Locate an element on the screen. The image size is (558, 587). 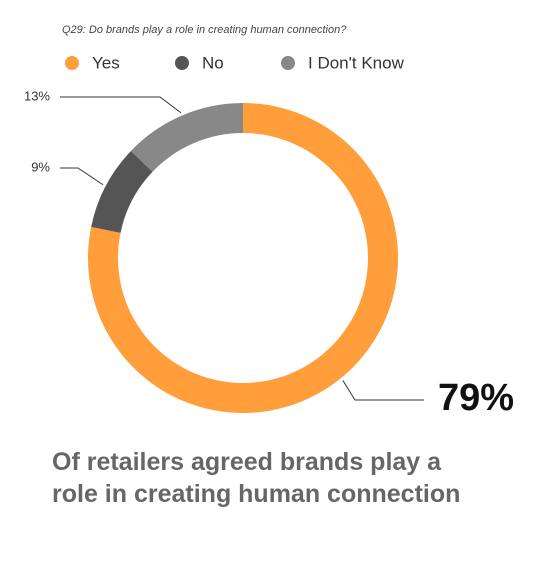
value-label: 13% is located at coordinates (37, 95).